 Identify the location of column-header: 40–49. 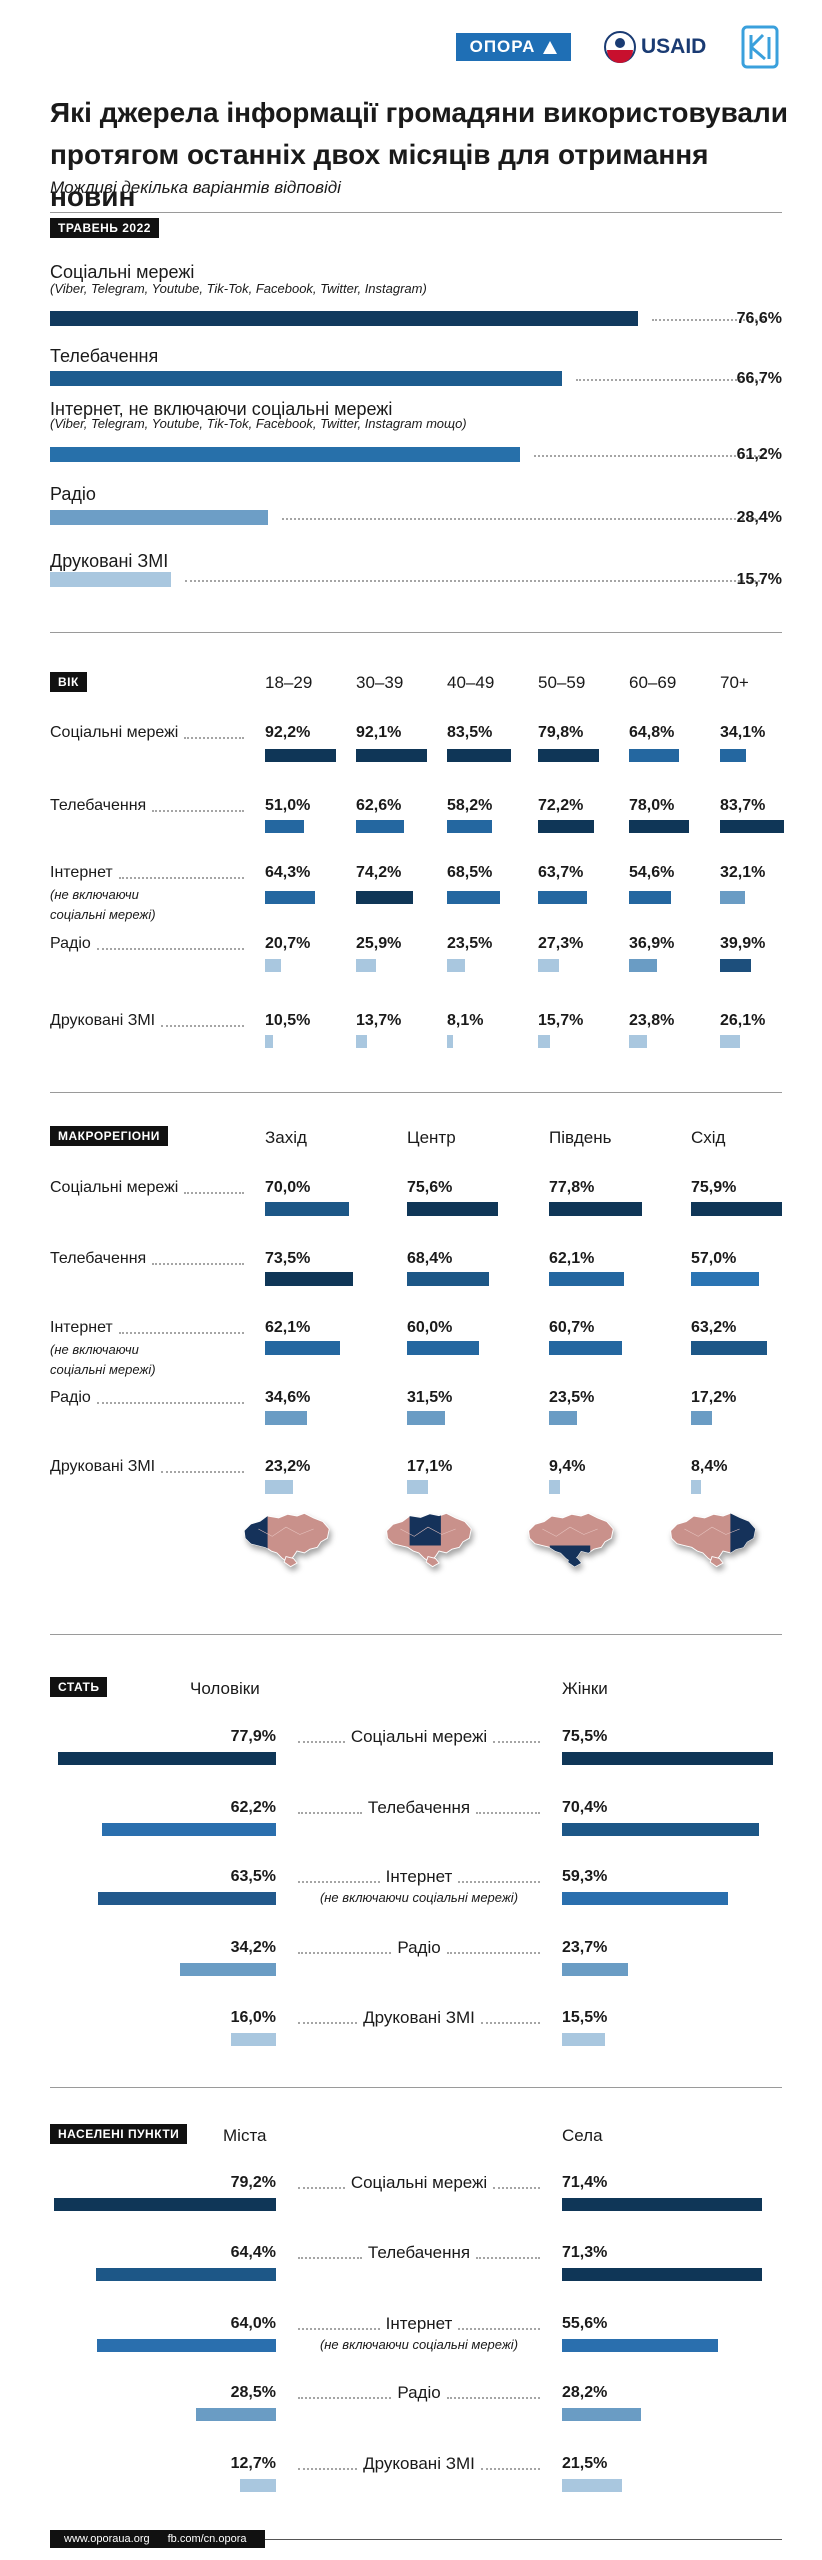
(471, 682).